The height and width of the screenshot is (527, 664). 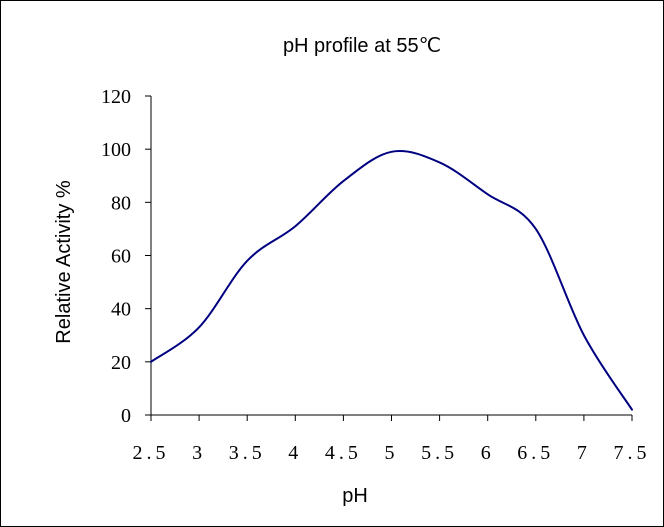 I want to click on chart-title: pH profile at 55℃, so click(x=362, y=46).